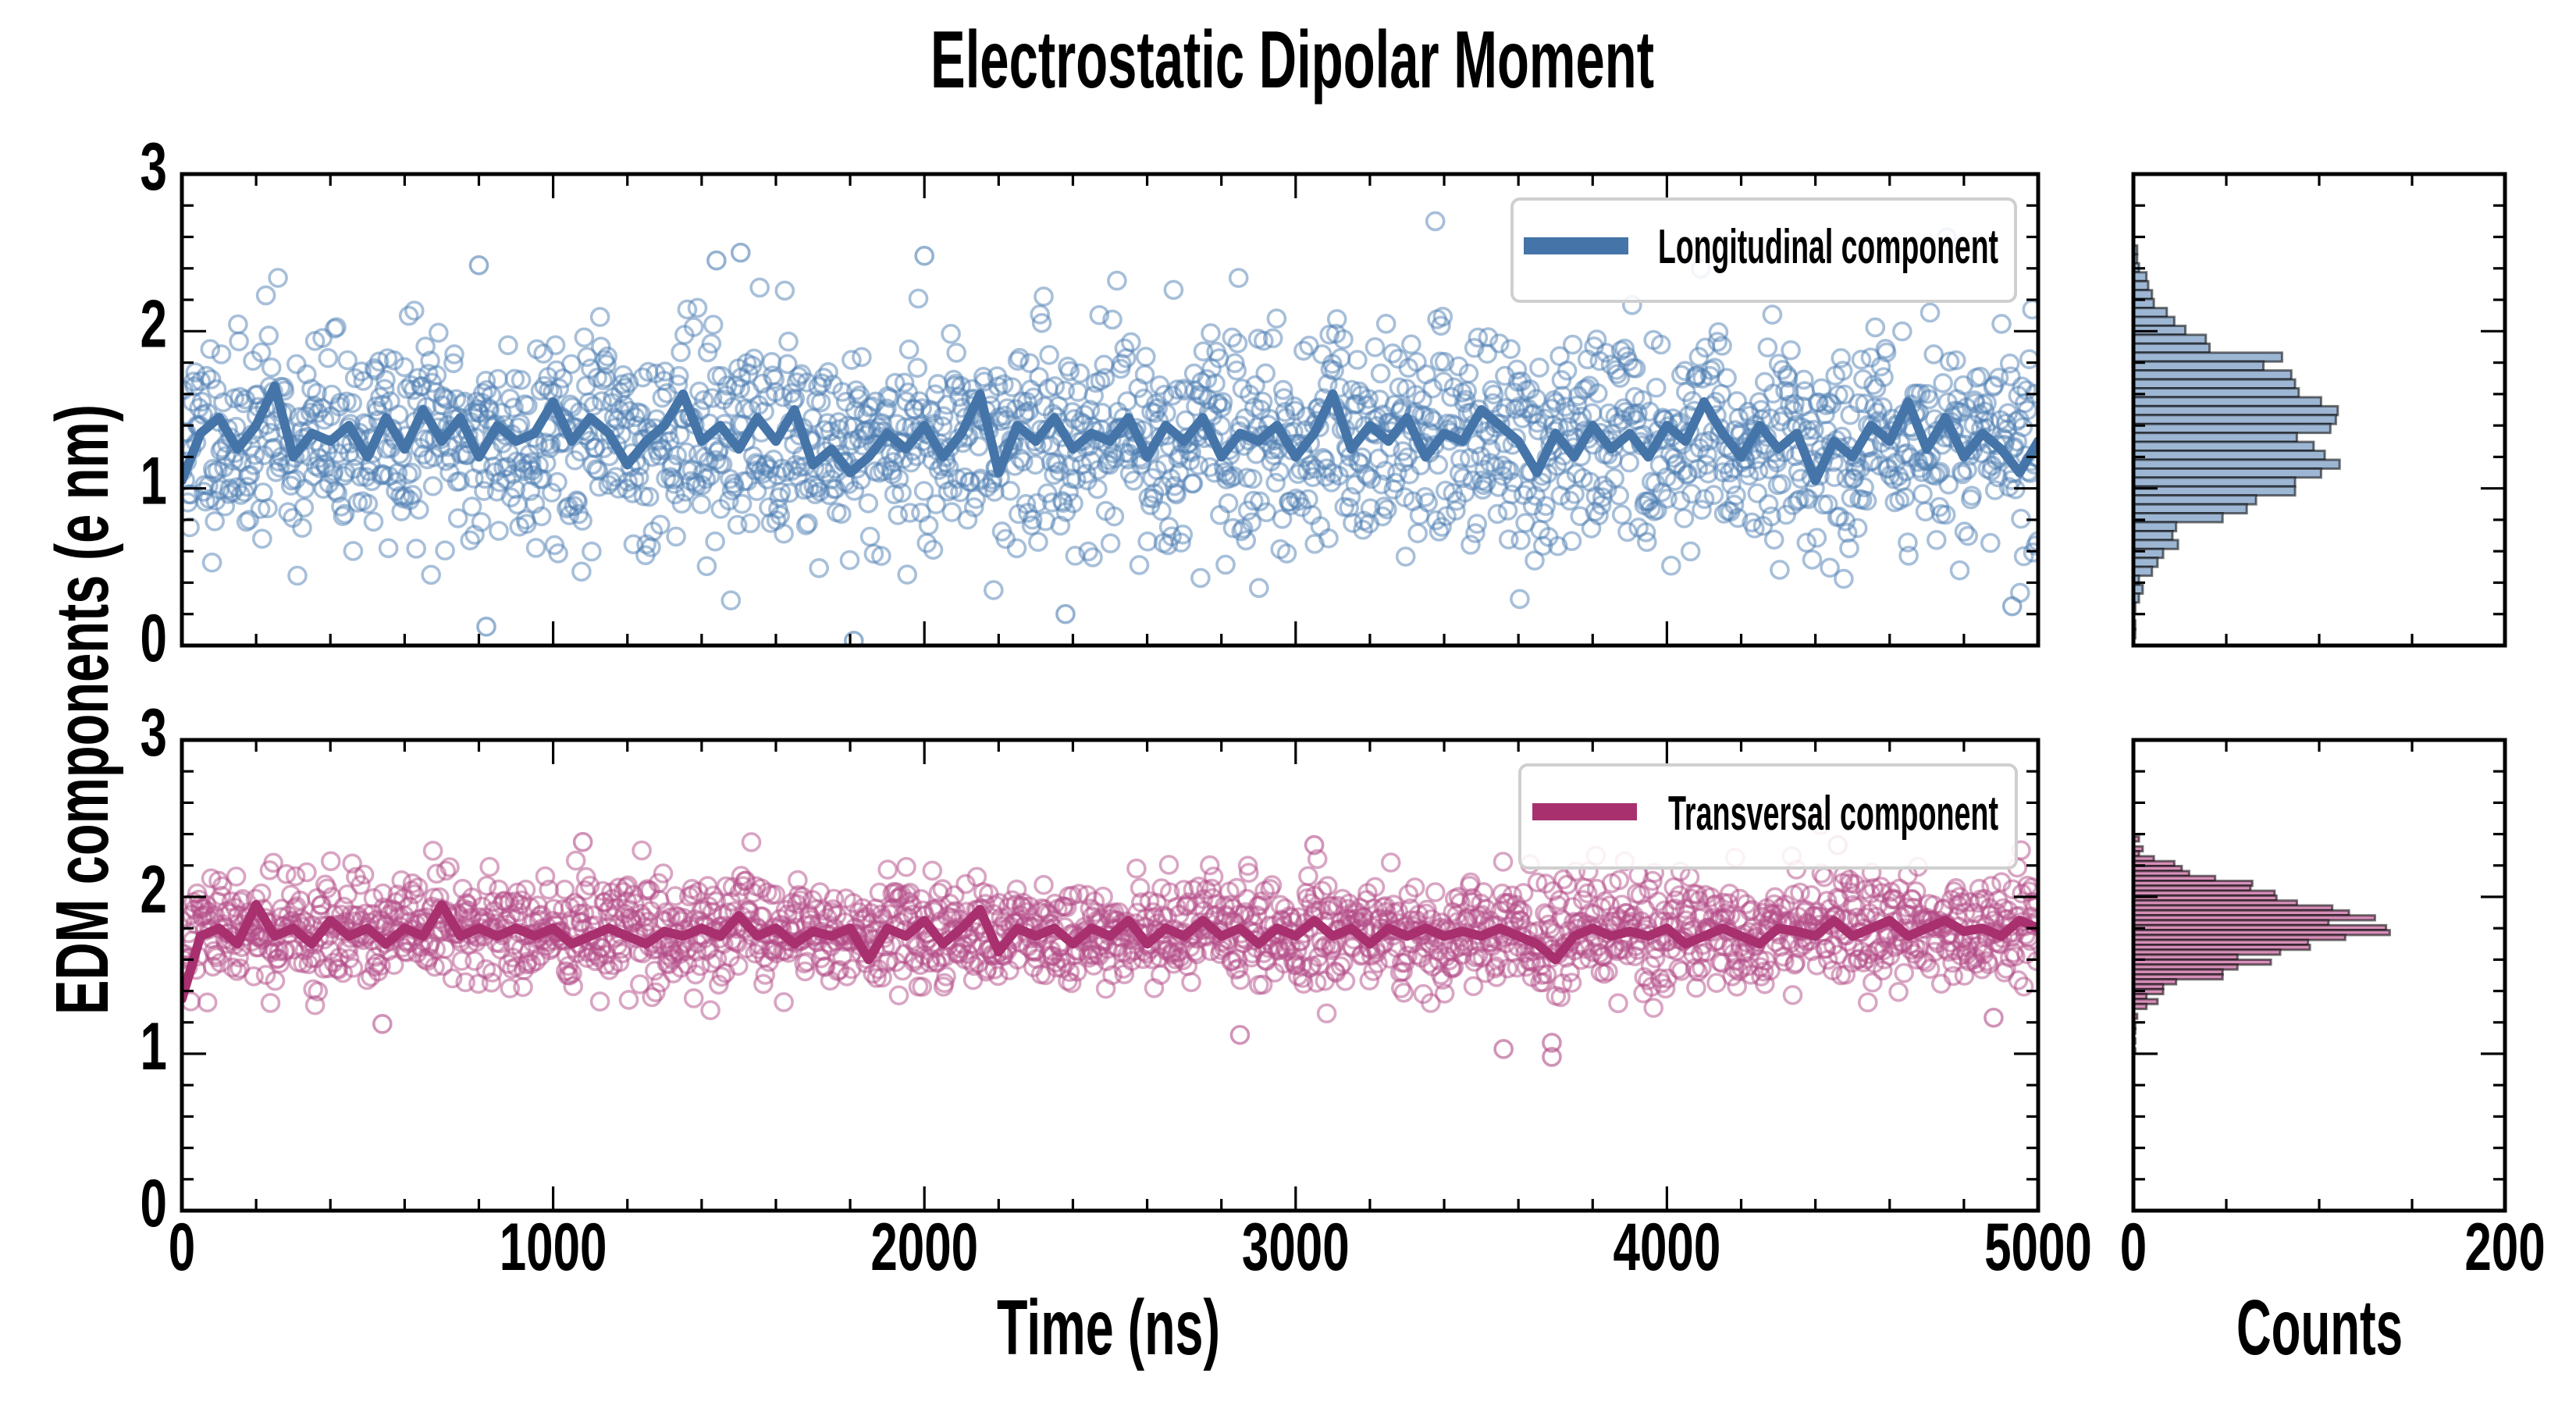  What do you see at coordinates (154, 967) in the screenshot?
I see `transversal-y-tick-labels: 0 1 2 3` at bounding box center [154, 967].